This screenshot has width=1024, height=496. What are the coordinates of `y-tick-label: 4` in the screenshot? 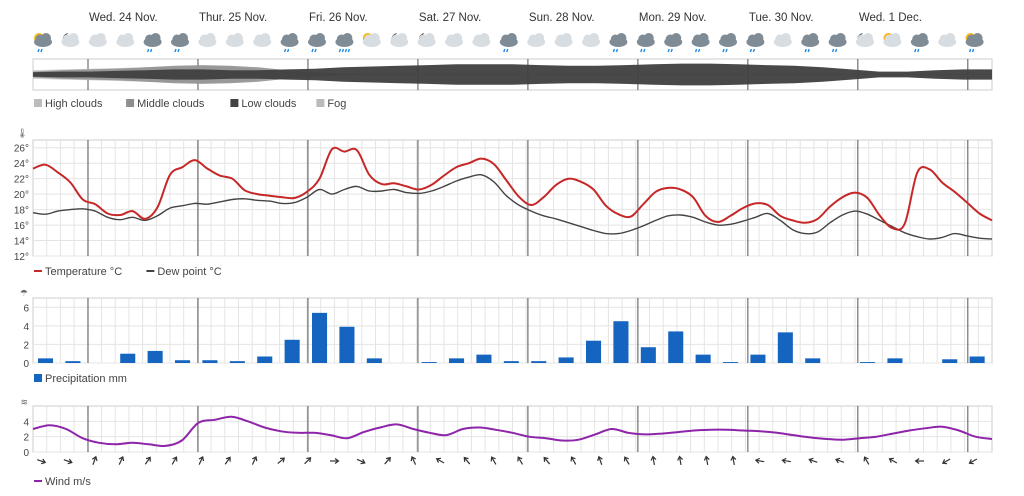 It's located at (26, 327).